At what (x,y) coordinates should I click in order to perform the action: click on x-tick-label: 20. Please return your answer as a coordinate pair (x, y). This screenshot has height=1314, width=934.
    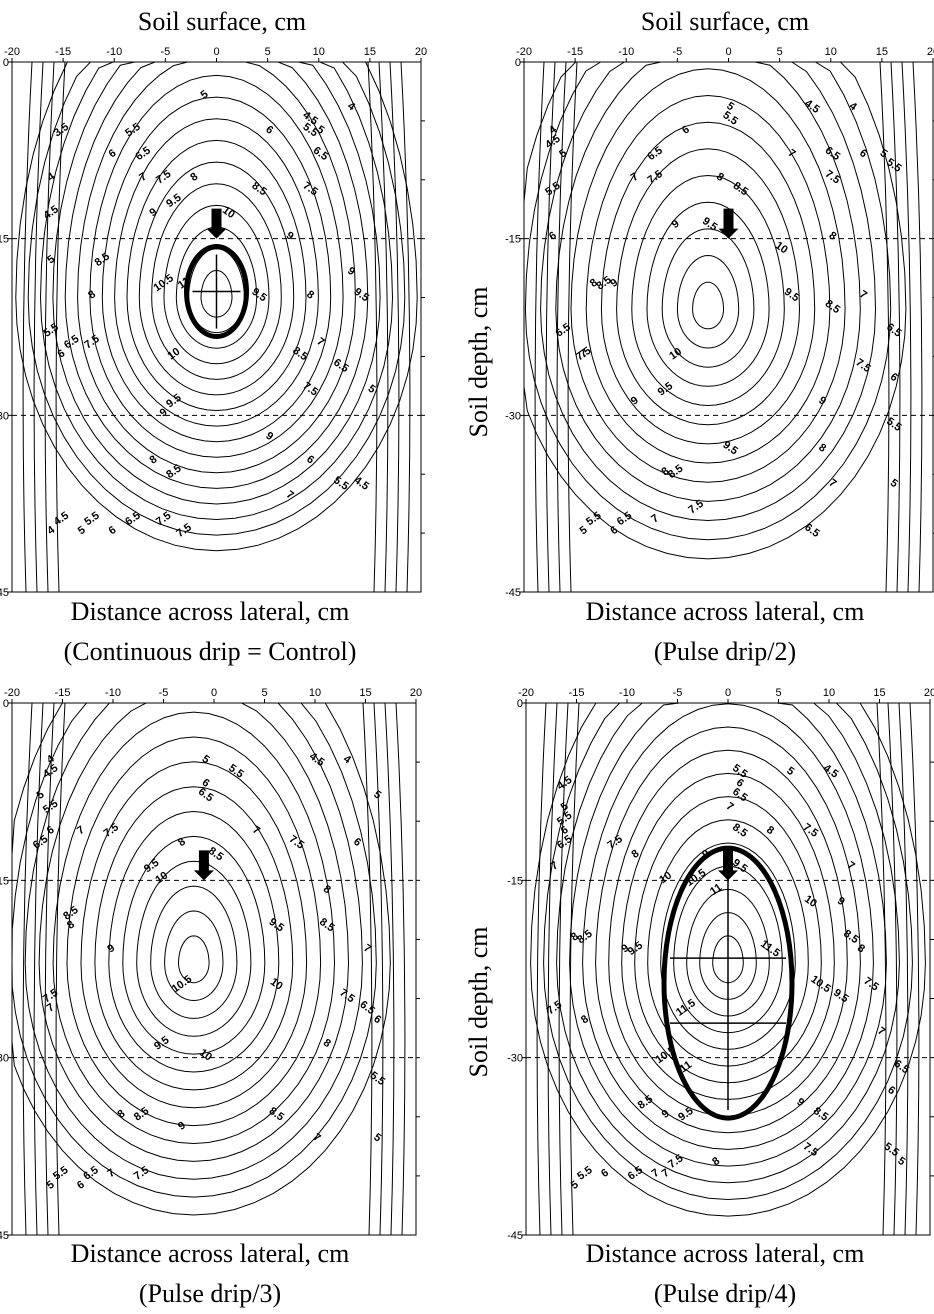
    Looking at the image, I should click on (416, 693).